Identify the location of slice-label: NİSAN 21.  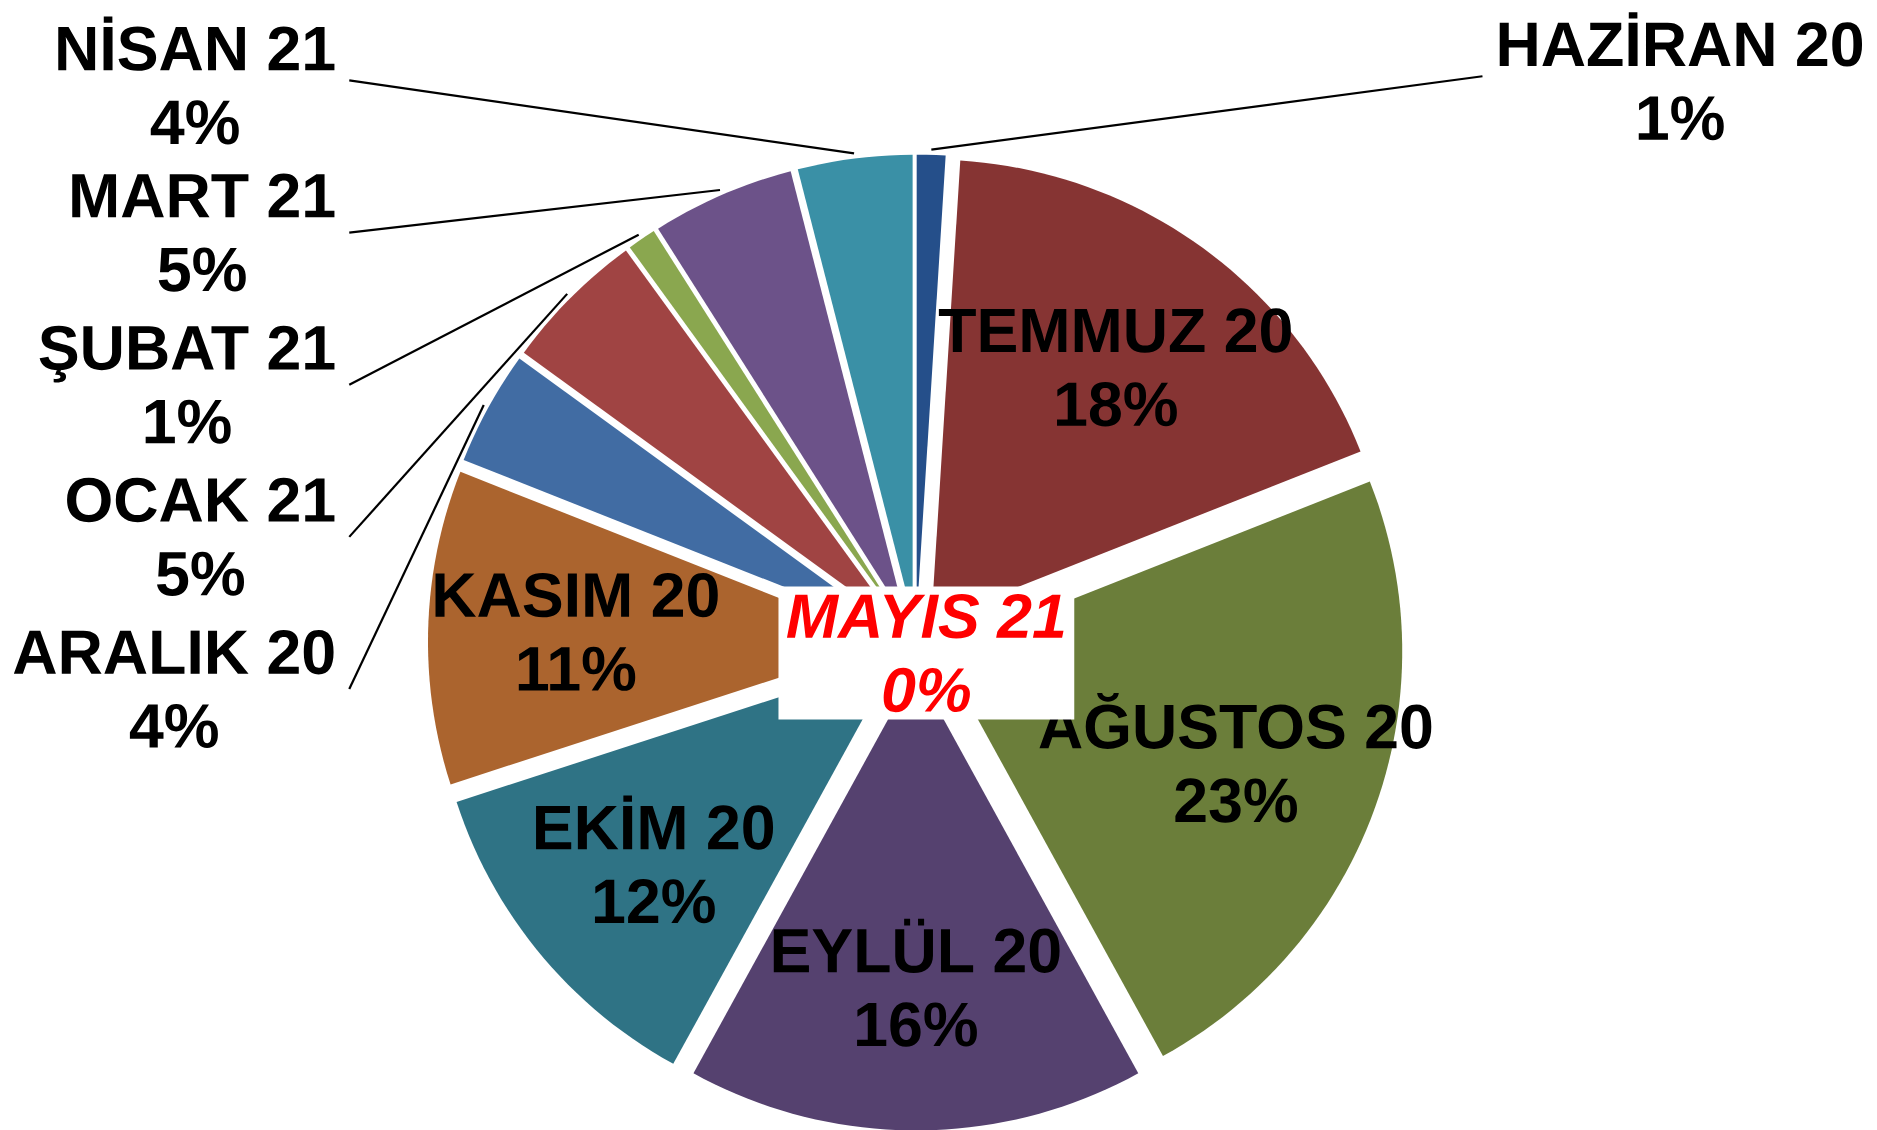
(196, 43).